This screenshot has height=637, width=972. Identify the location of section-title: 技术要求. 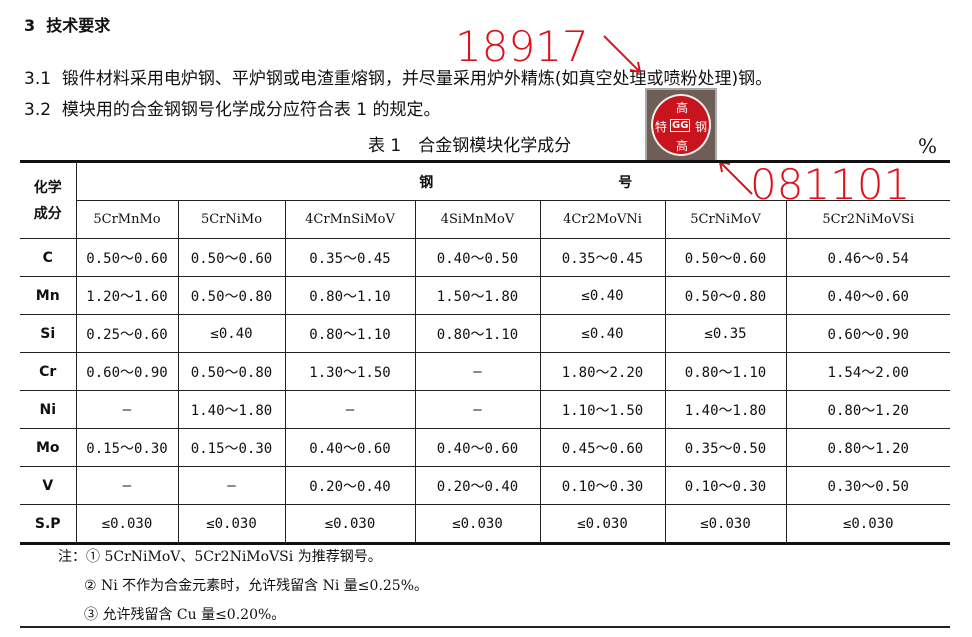
(78, 25).